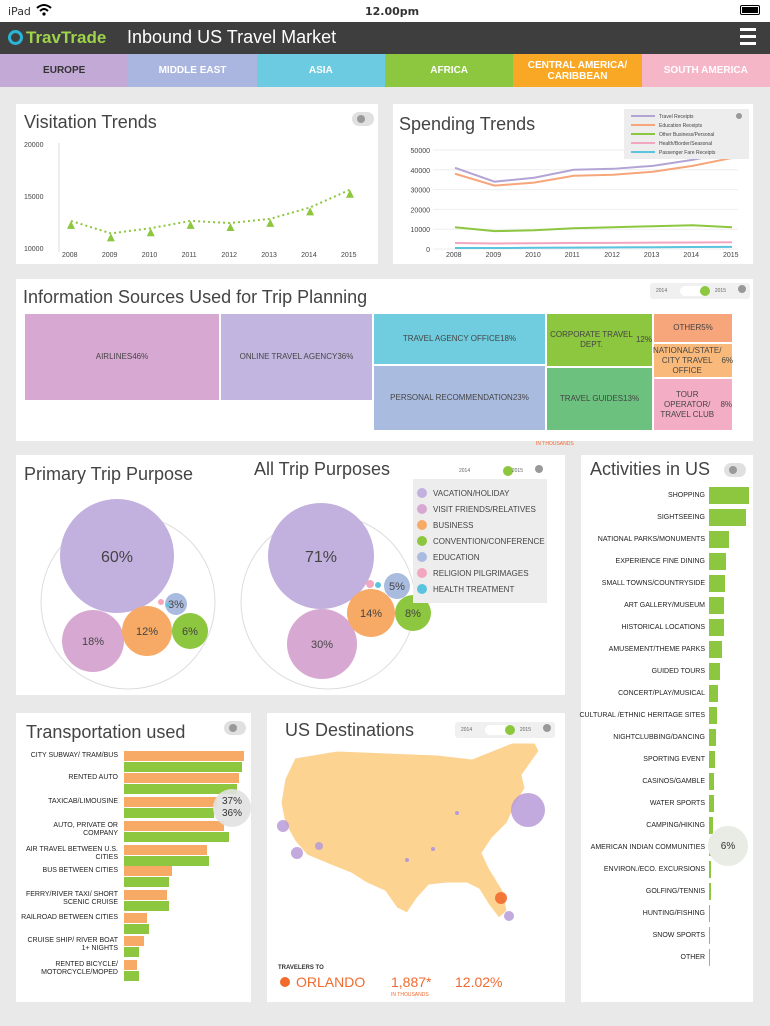 The width and height of the screenshot is (770, 1026). I want to click on region-tab-4: CENTRAL AMERICA/ CARIBBEAN, so click(577, 70).